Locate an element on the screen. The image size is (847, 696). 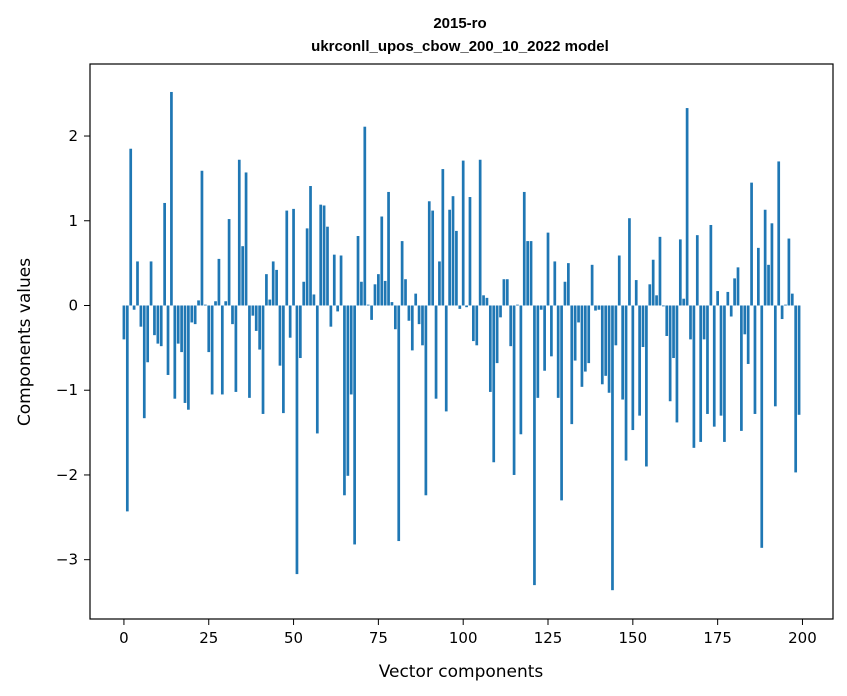
chart-title-line1: 2015-ro is located at coordinates (459, 23).